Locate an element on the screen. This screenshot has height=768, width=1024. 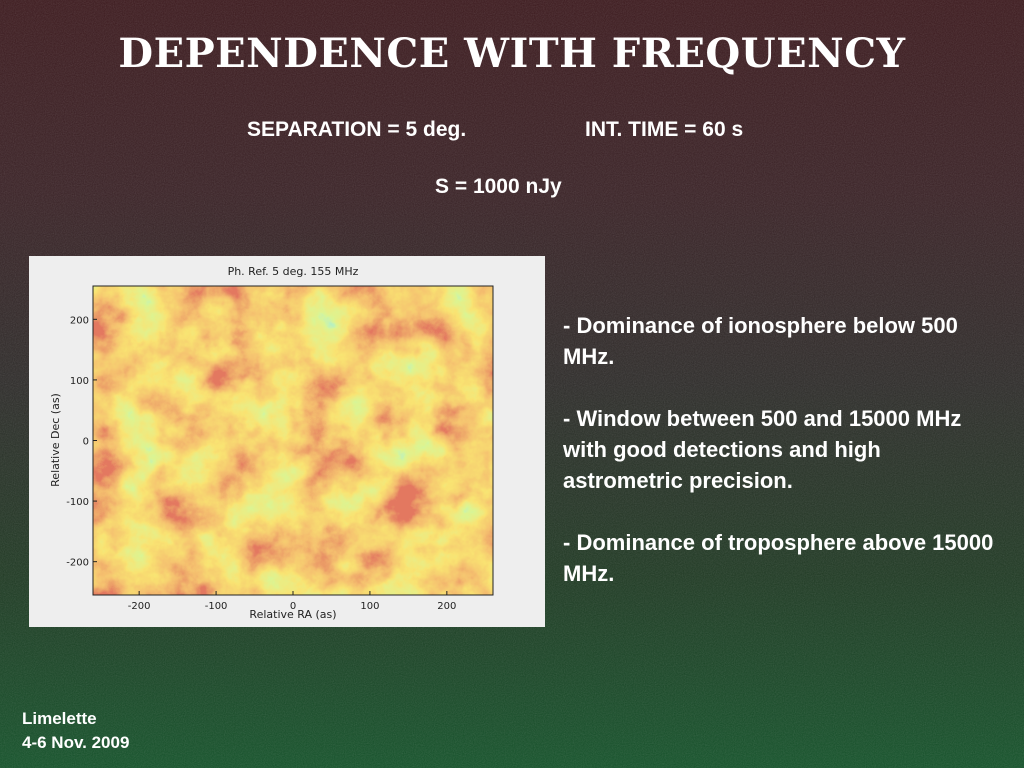
y-tick-label: 100 is located at coordinates (79, 381).